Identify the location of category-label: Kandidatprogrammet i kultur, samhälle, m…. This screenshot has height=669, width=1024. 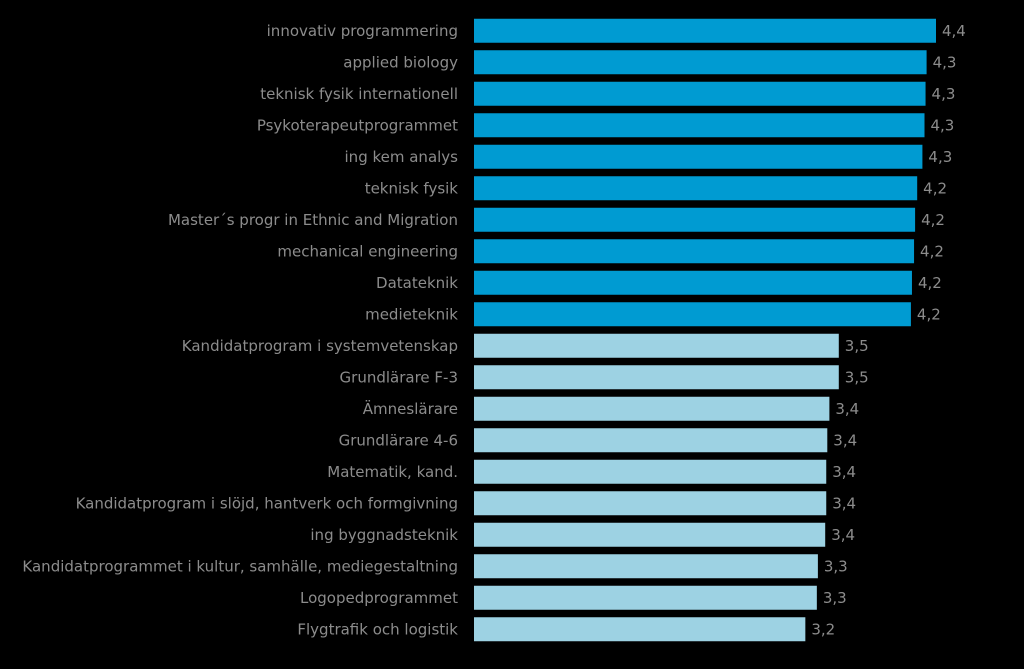
(240, 566).